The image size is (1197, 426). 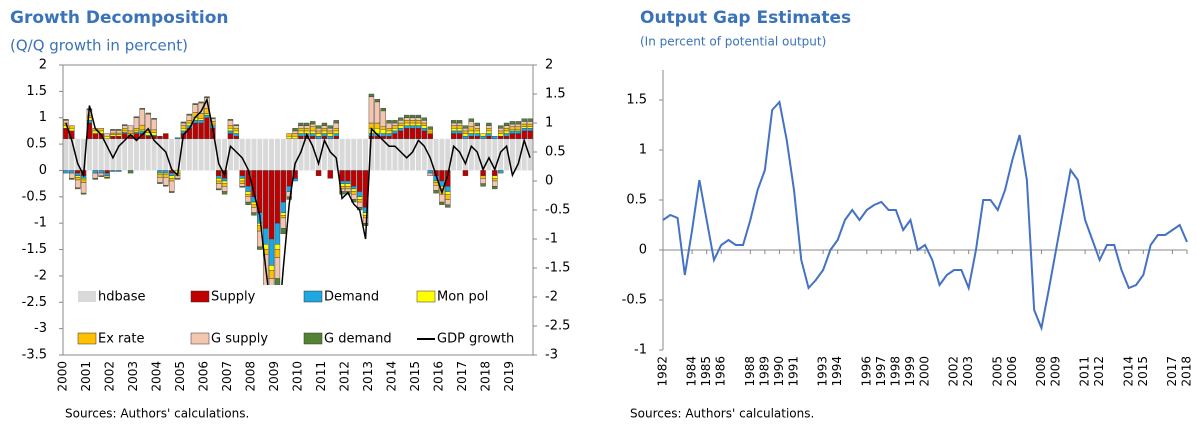 What do you see at coordinates (557, 268) in the screenshot?
I see `y2-tick-label: -1.5` at bounding box center [557, 268].